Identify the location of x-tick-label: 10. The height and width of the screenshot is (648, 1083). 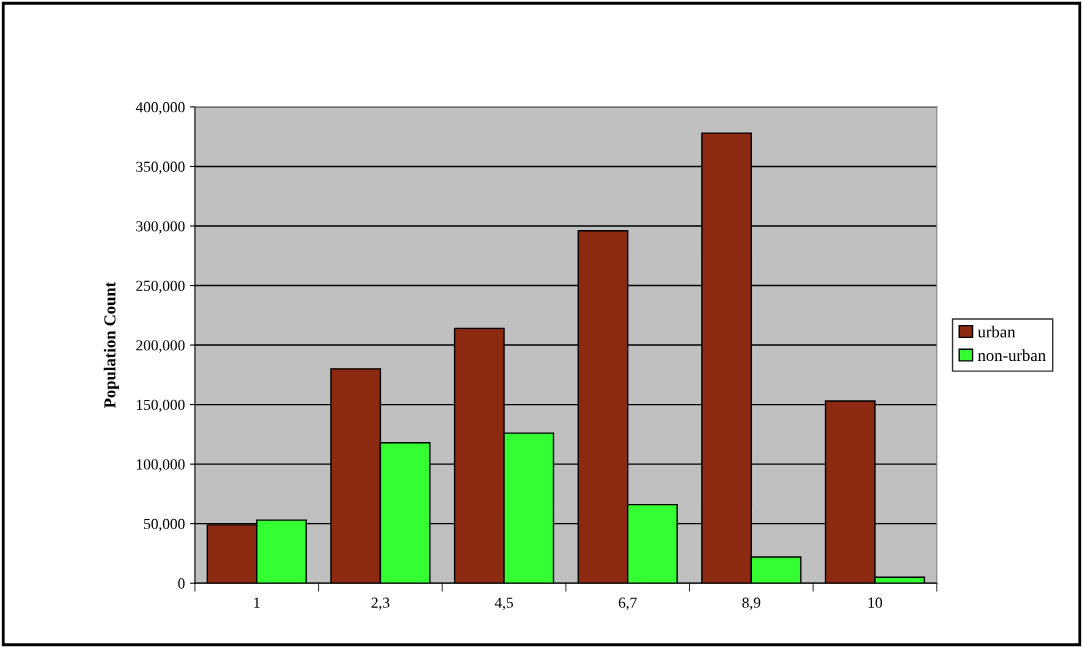
(875, 602).